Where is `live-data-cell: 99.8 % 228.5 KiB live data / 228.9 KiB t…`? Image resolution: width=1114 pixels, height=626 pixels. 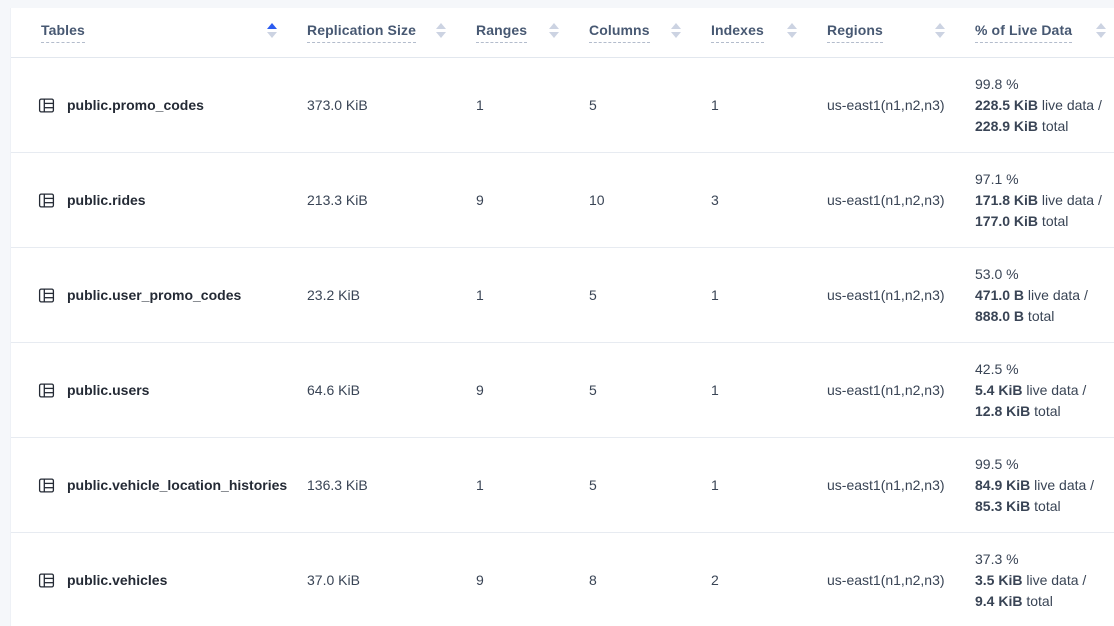
live-data-cell: 99.8 % 228.5 KiB live data / 228.9 KiB t… is located at coordinates (1044, 105).